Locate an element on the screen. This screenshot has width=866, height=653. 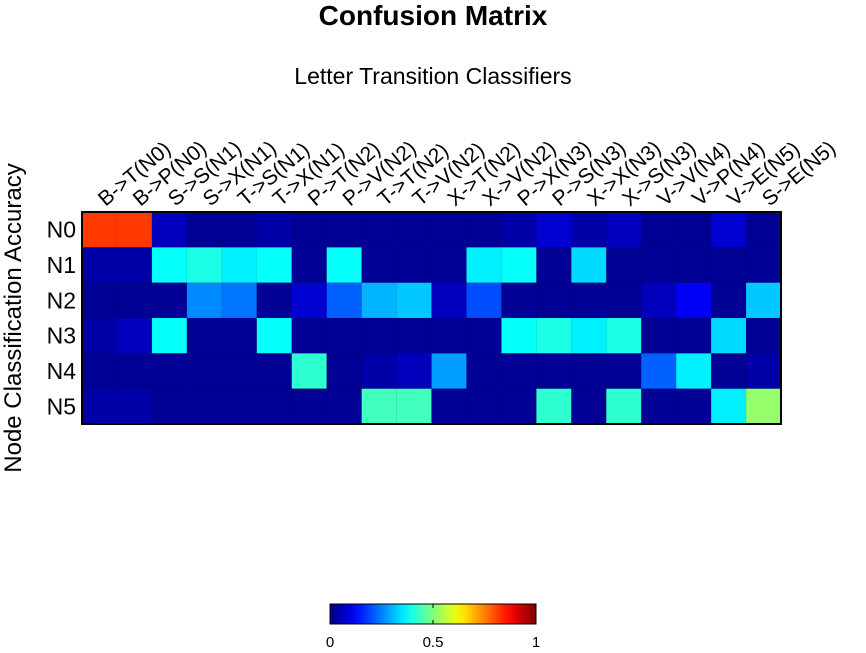
row-labels: N0 N1 N2 N3 N4 N5 is located at coordinates (62, 318).